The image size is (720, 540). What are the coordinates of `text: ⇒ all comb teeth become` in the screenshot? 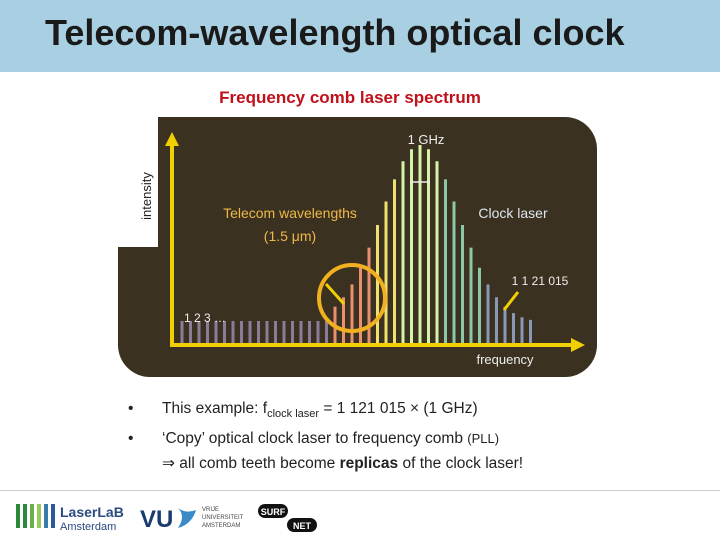 It's located at (249, 463).